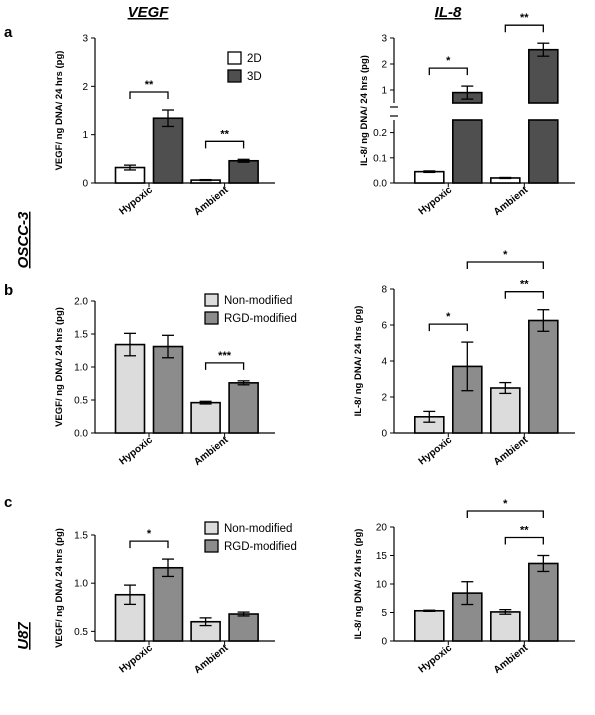 Image resolution: width=595 pixels, height=715 pixels. Describe the element at coordinates (81, 335) in the screenshot. I see `y-tick-label: 1.5` at that location.